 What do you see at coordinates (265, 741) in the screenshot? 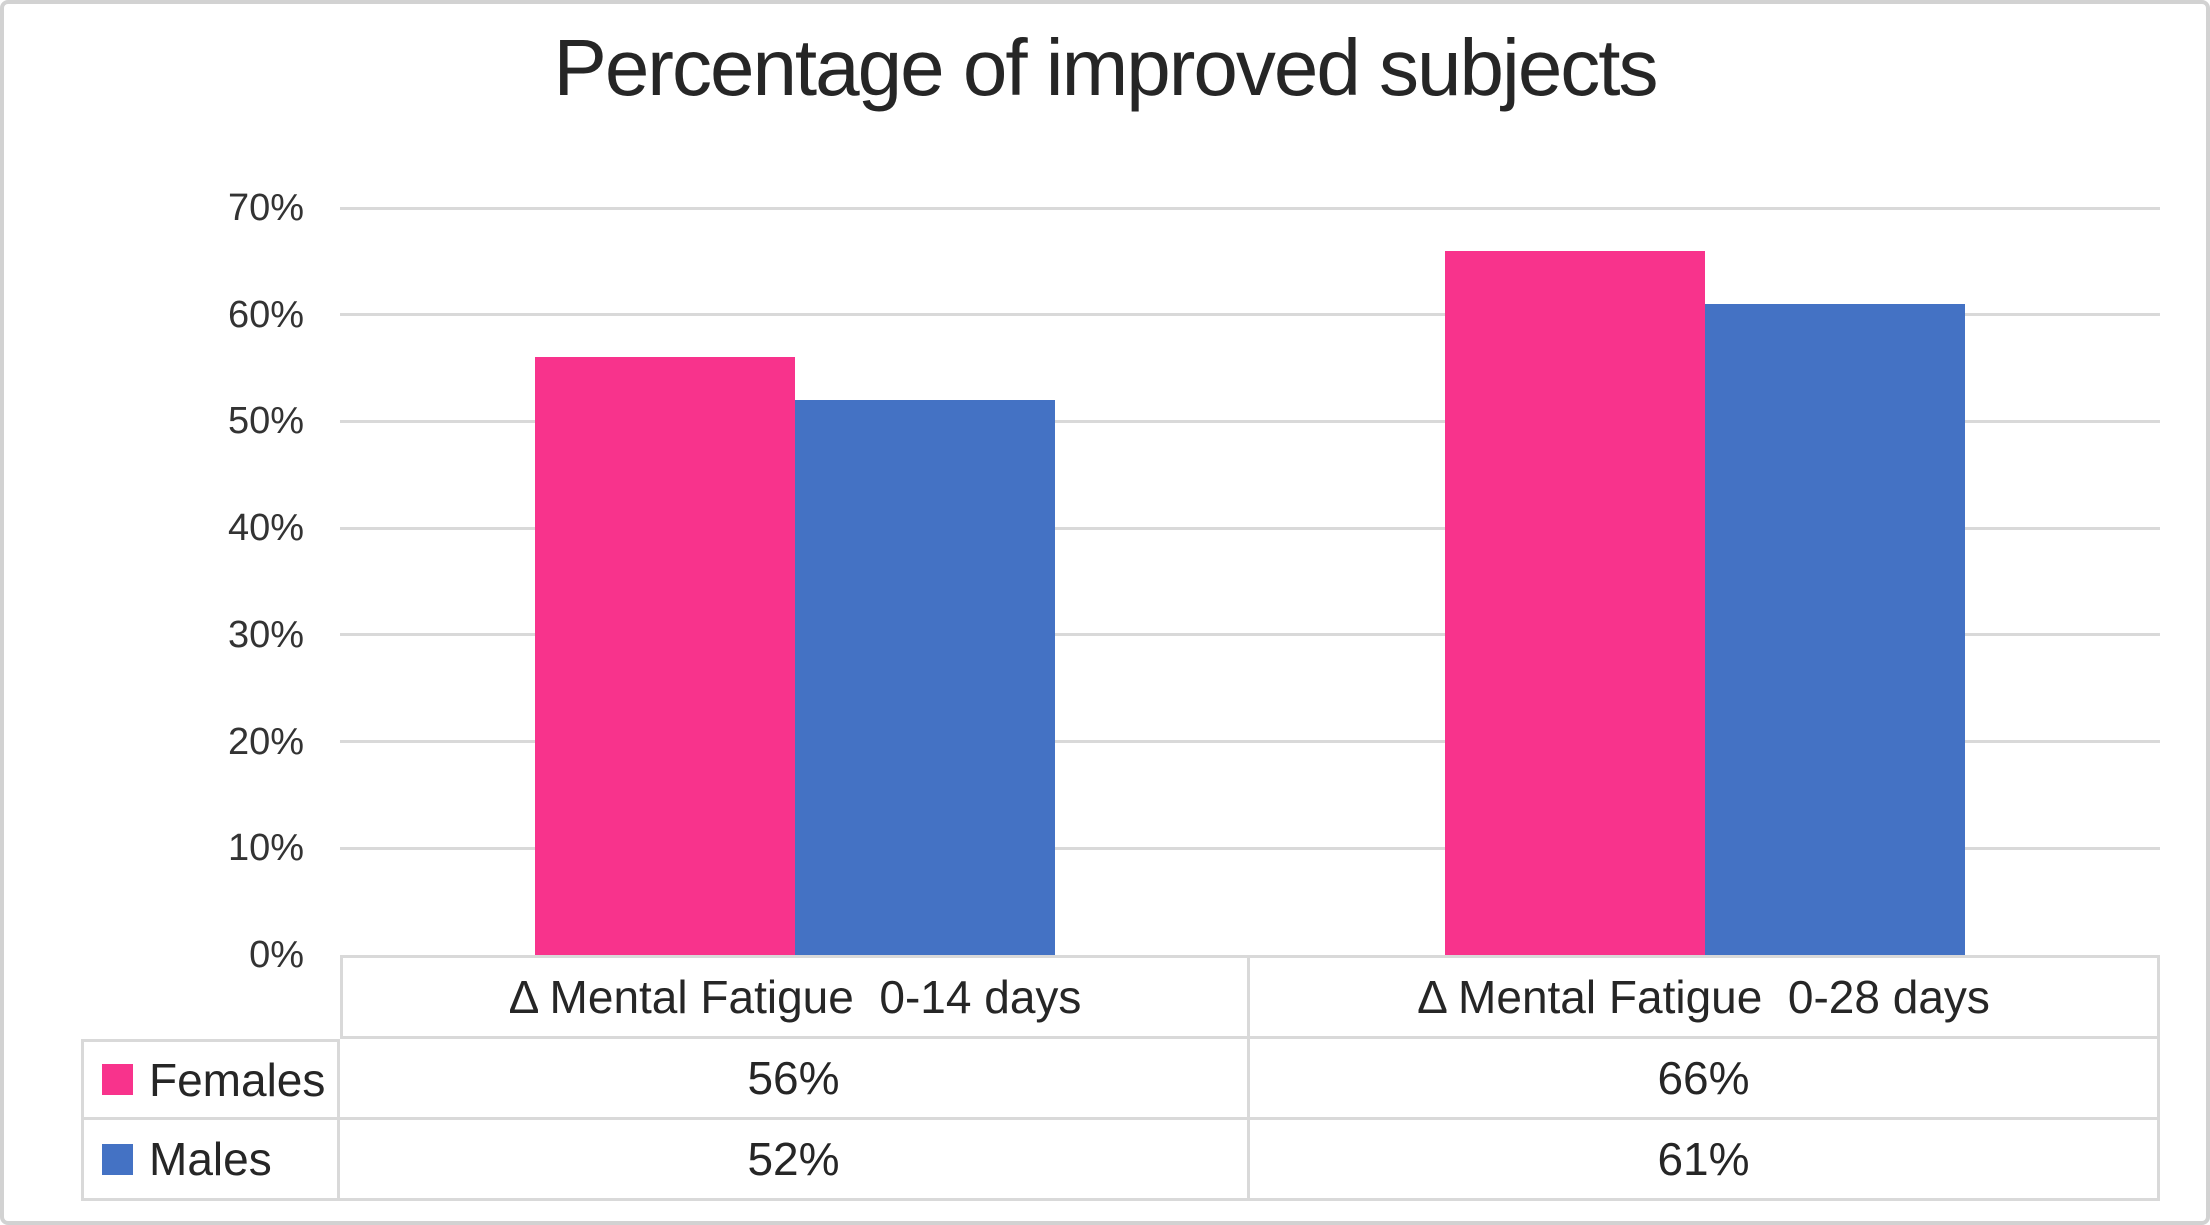
I see `y-tick-label-20%: 20%` at bounding box center [265, 741].